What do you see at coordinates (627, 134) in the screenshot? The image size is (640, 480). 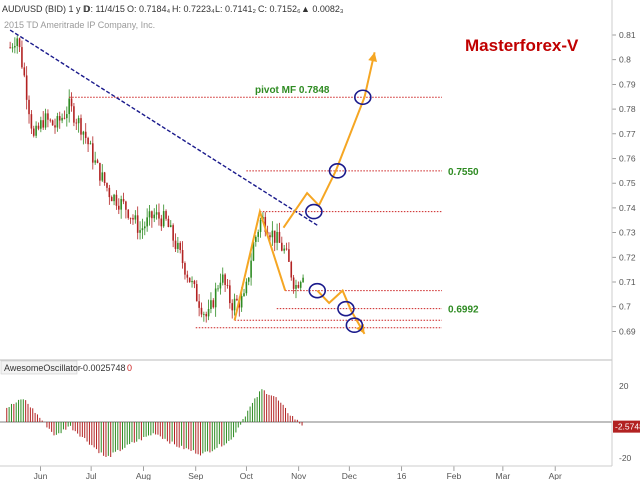 I see `y-tick-label: 0.77` at bounding box center [627, 134].